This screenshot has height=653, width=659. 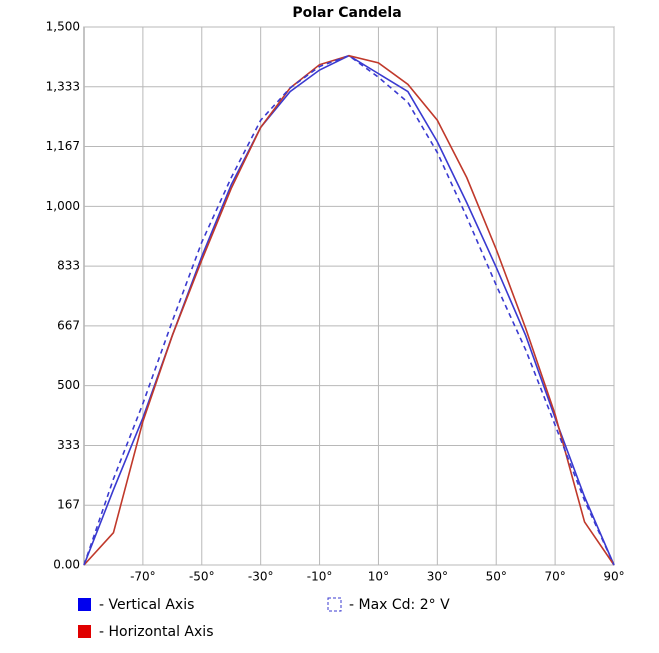 What do you see at coordinates (320, 577) in the screenshot?
I see `x-tick-label: -10°` at bounding box center [320, 577].